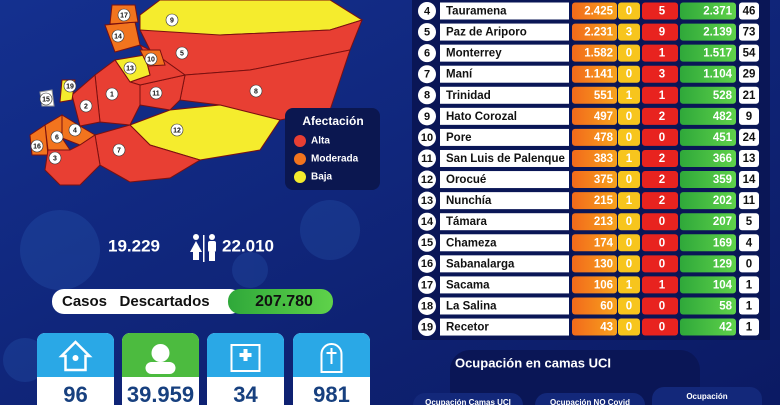 The width and height of the screenshot is (780, 405). I want to click on uci-title: Ocupación en camas UCI, so click(533, 362).